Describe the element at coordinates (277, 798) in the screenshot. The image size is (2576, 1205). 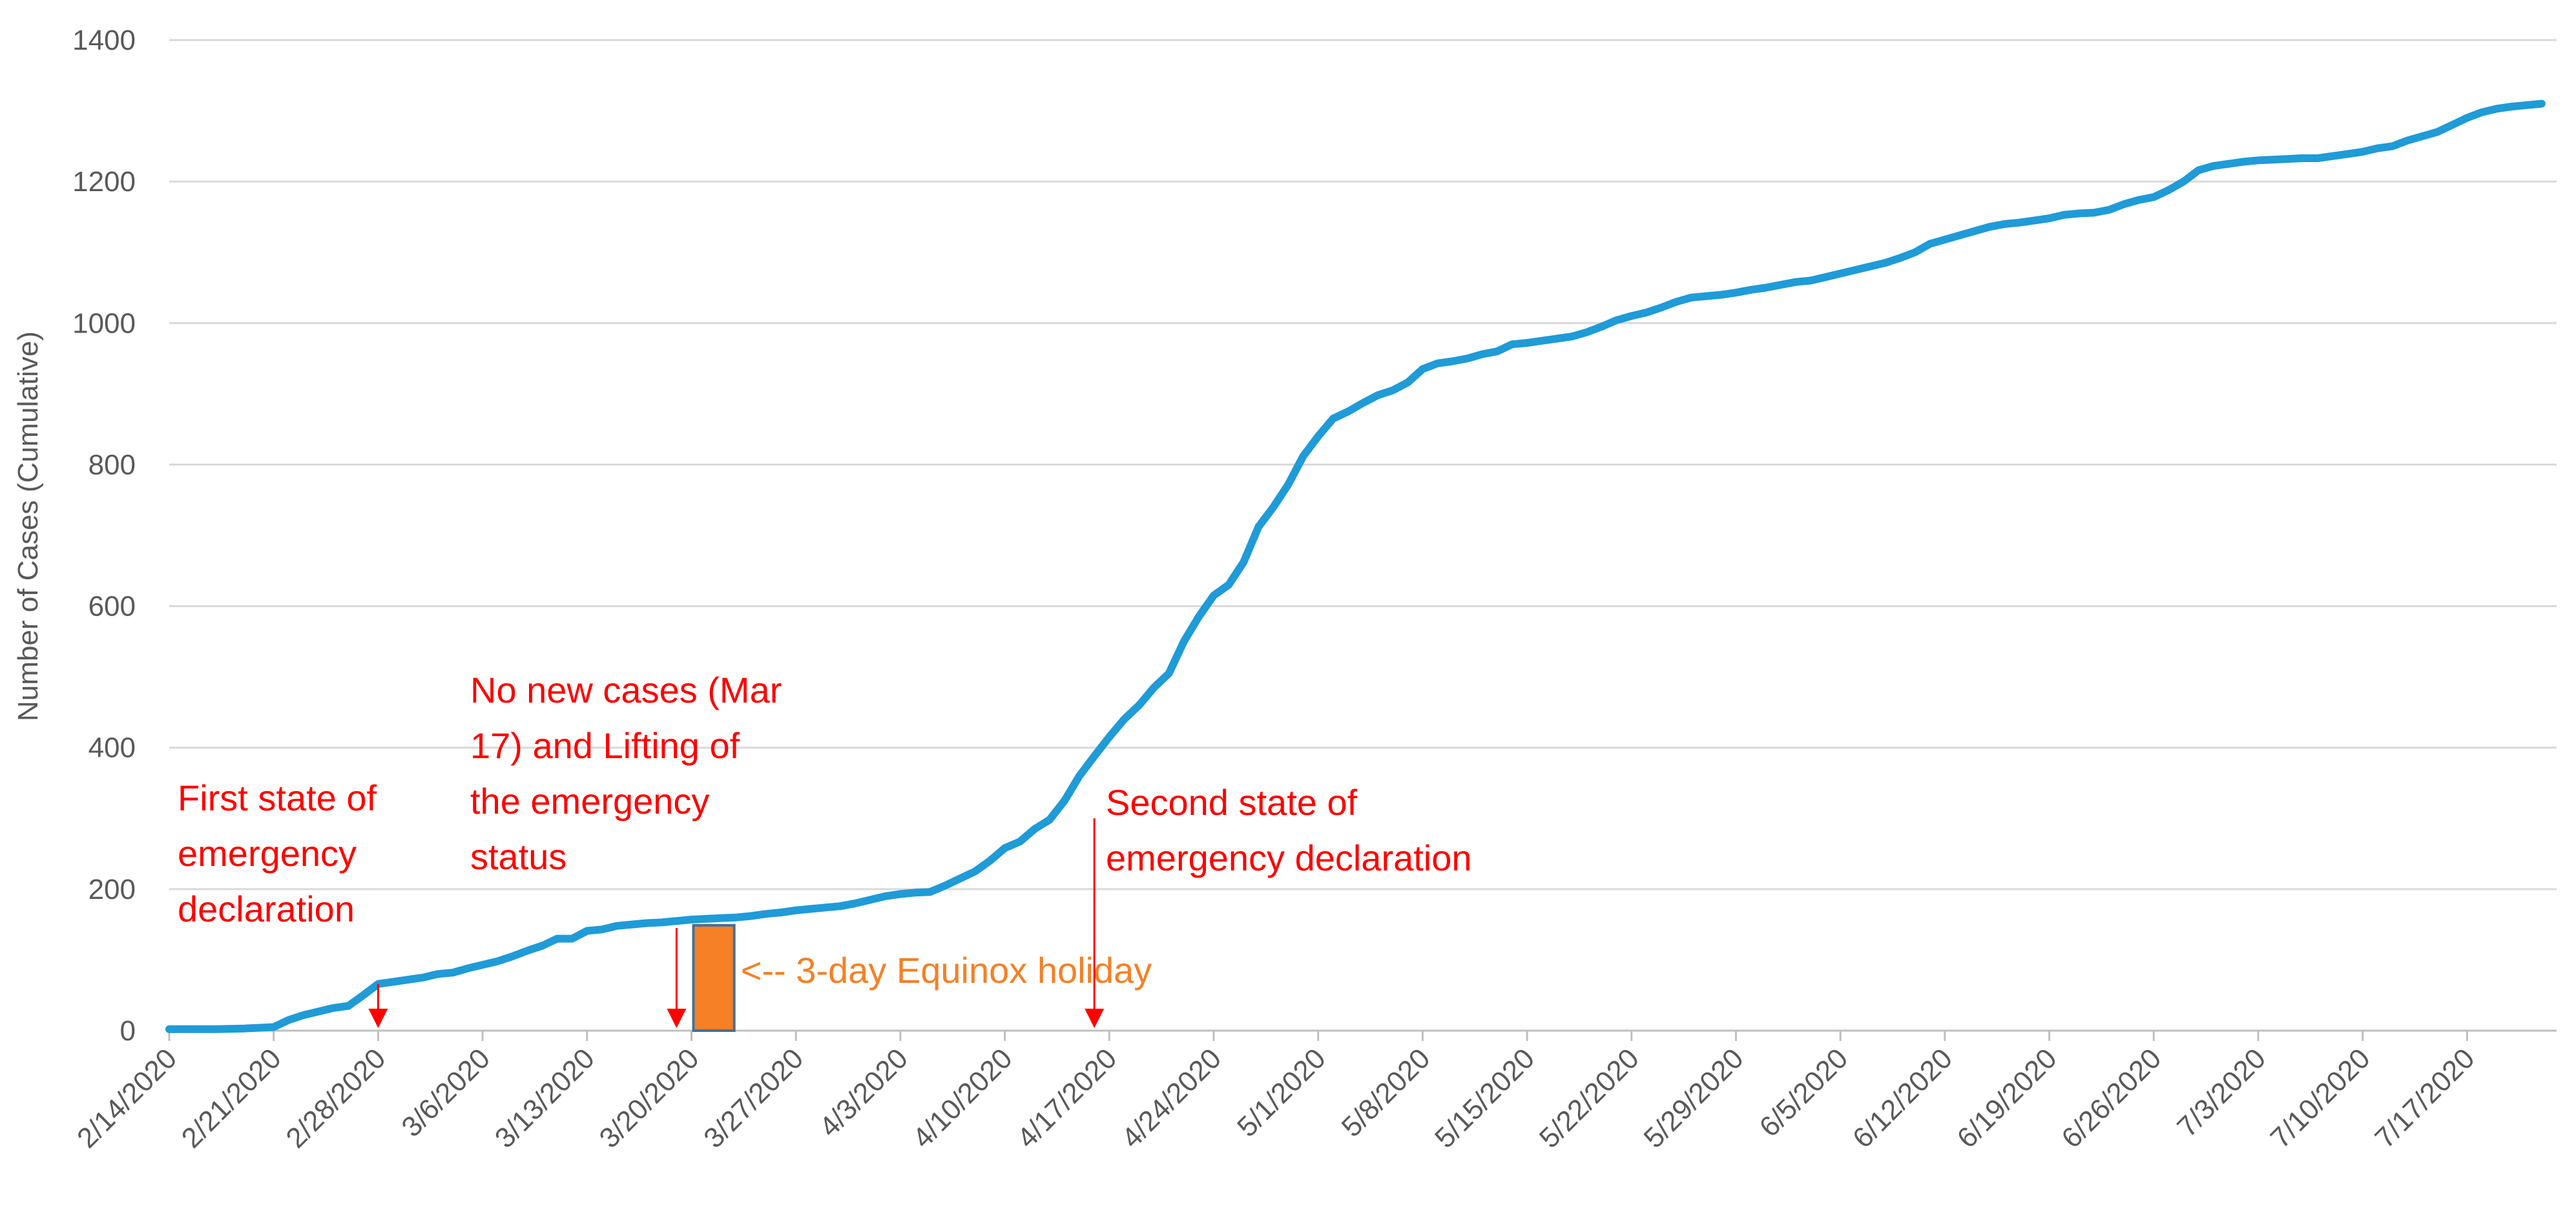
I see `annotation-line: First state of` at that location.